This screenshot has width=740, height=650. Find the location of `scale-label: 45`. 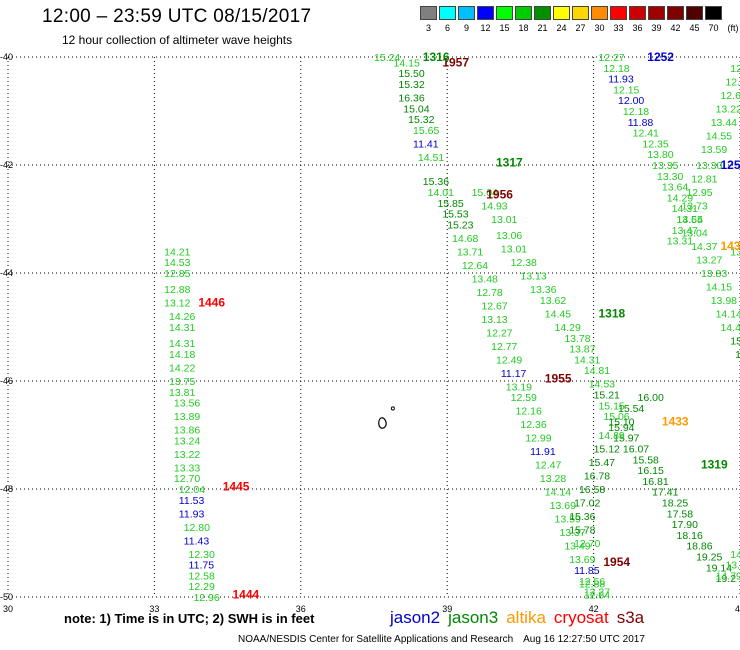

scale-label: 45 is located at coordinates (694, 28).